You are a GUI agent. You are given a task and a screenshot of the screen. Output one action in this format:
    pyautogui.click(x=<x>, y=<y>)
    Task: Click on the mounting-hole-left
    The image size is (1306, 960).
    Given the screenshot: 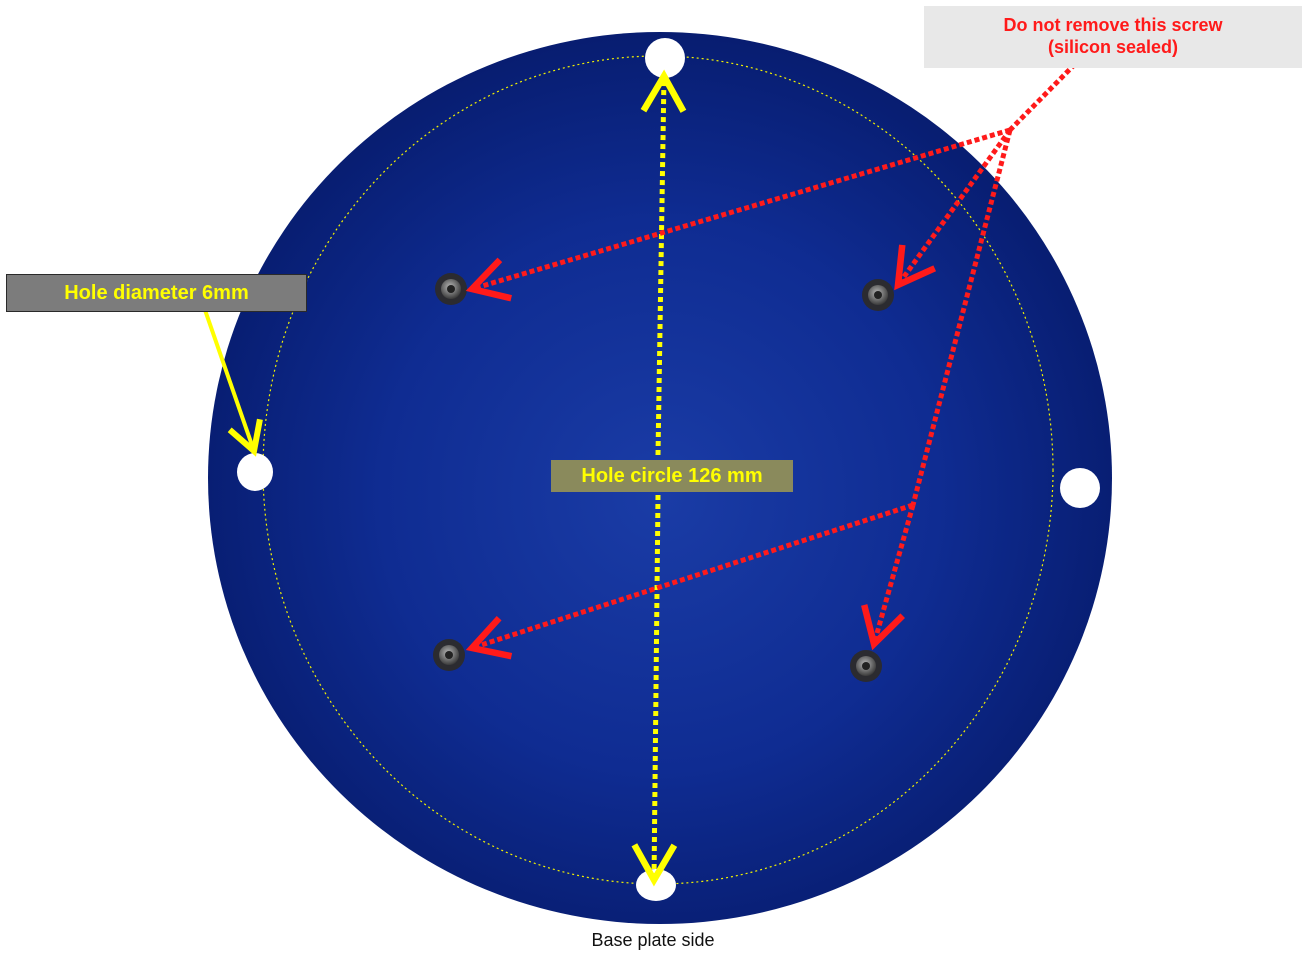 What is the action you would take?
    pyautogui.click(x=255, y=472)
    